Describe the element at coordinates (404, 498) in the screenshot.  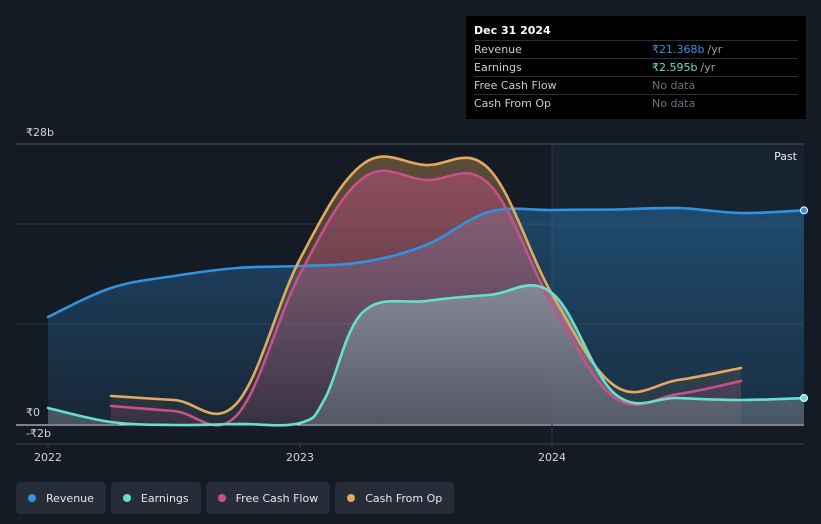
I see `legend-label: Cash From Op` at that location.